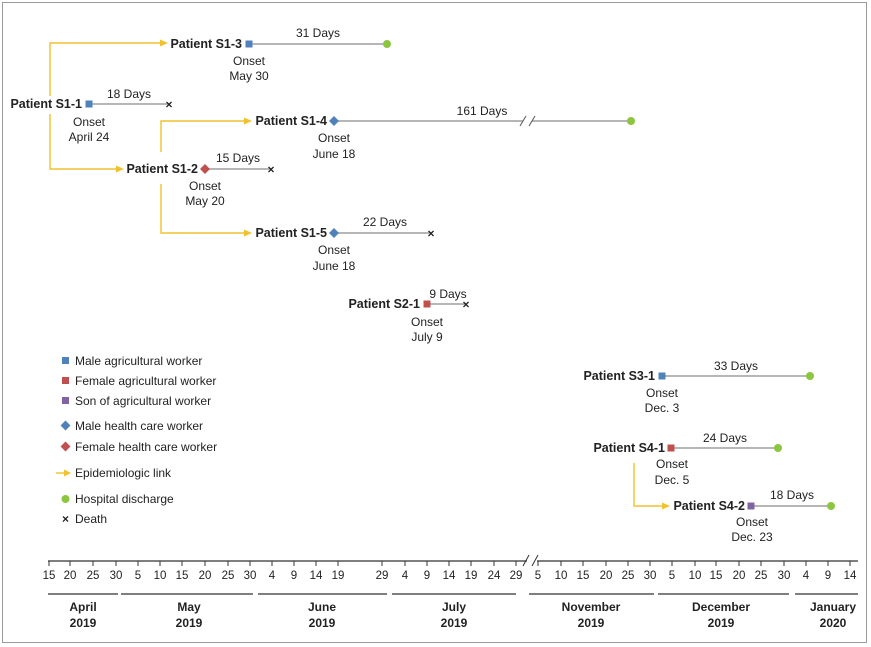 Image resolution: width=871 pixels, height=647 pixels. Describe the element at coordinates (123, 473) in the screenshot. I see `legend-label-epidemiologic-link: Epidemiologic link` at that location.